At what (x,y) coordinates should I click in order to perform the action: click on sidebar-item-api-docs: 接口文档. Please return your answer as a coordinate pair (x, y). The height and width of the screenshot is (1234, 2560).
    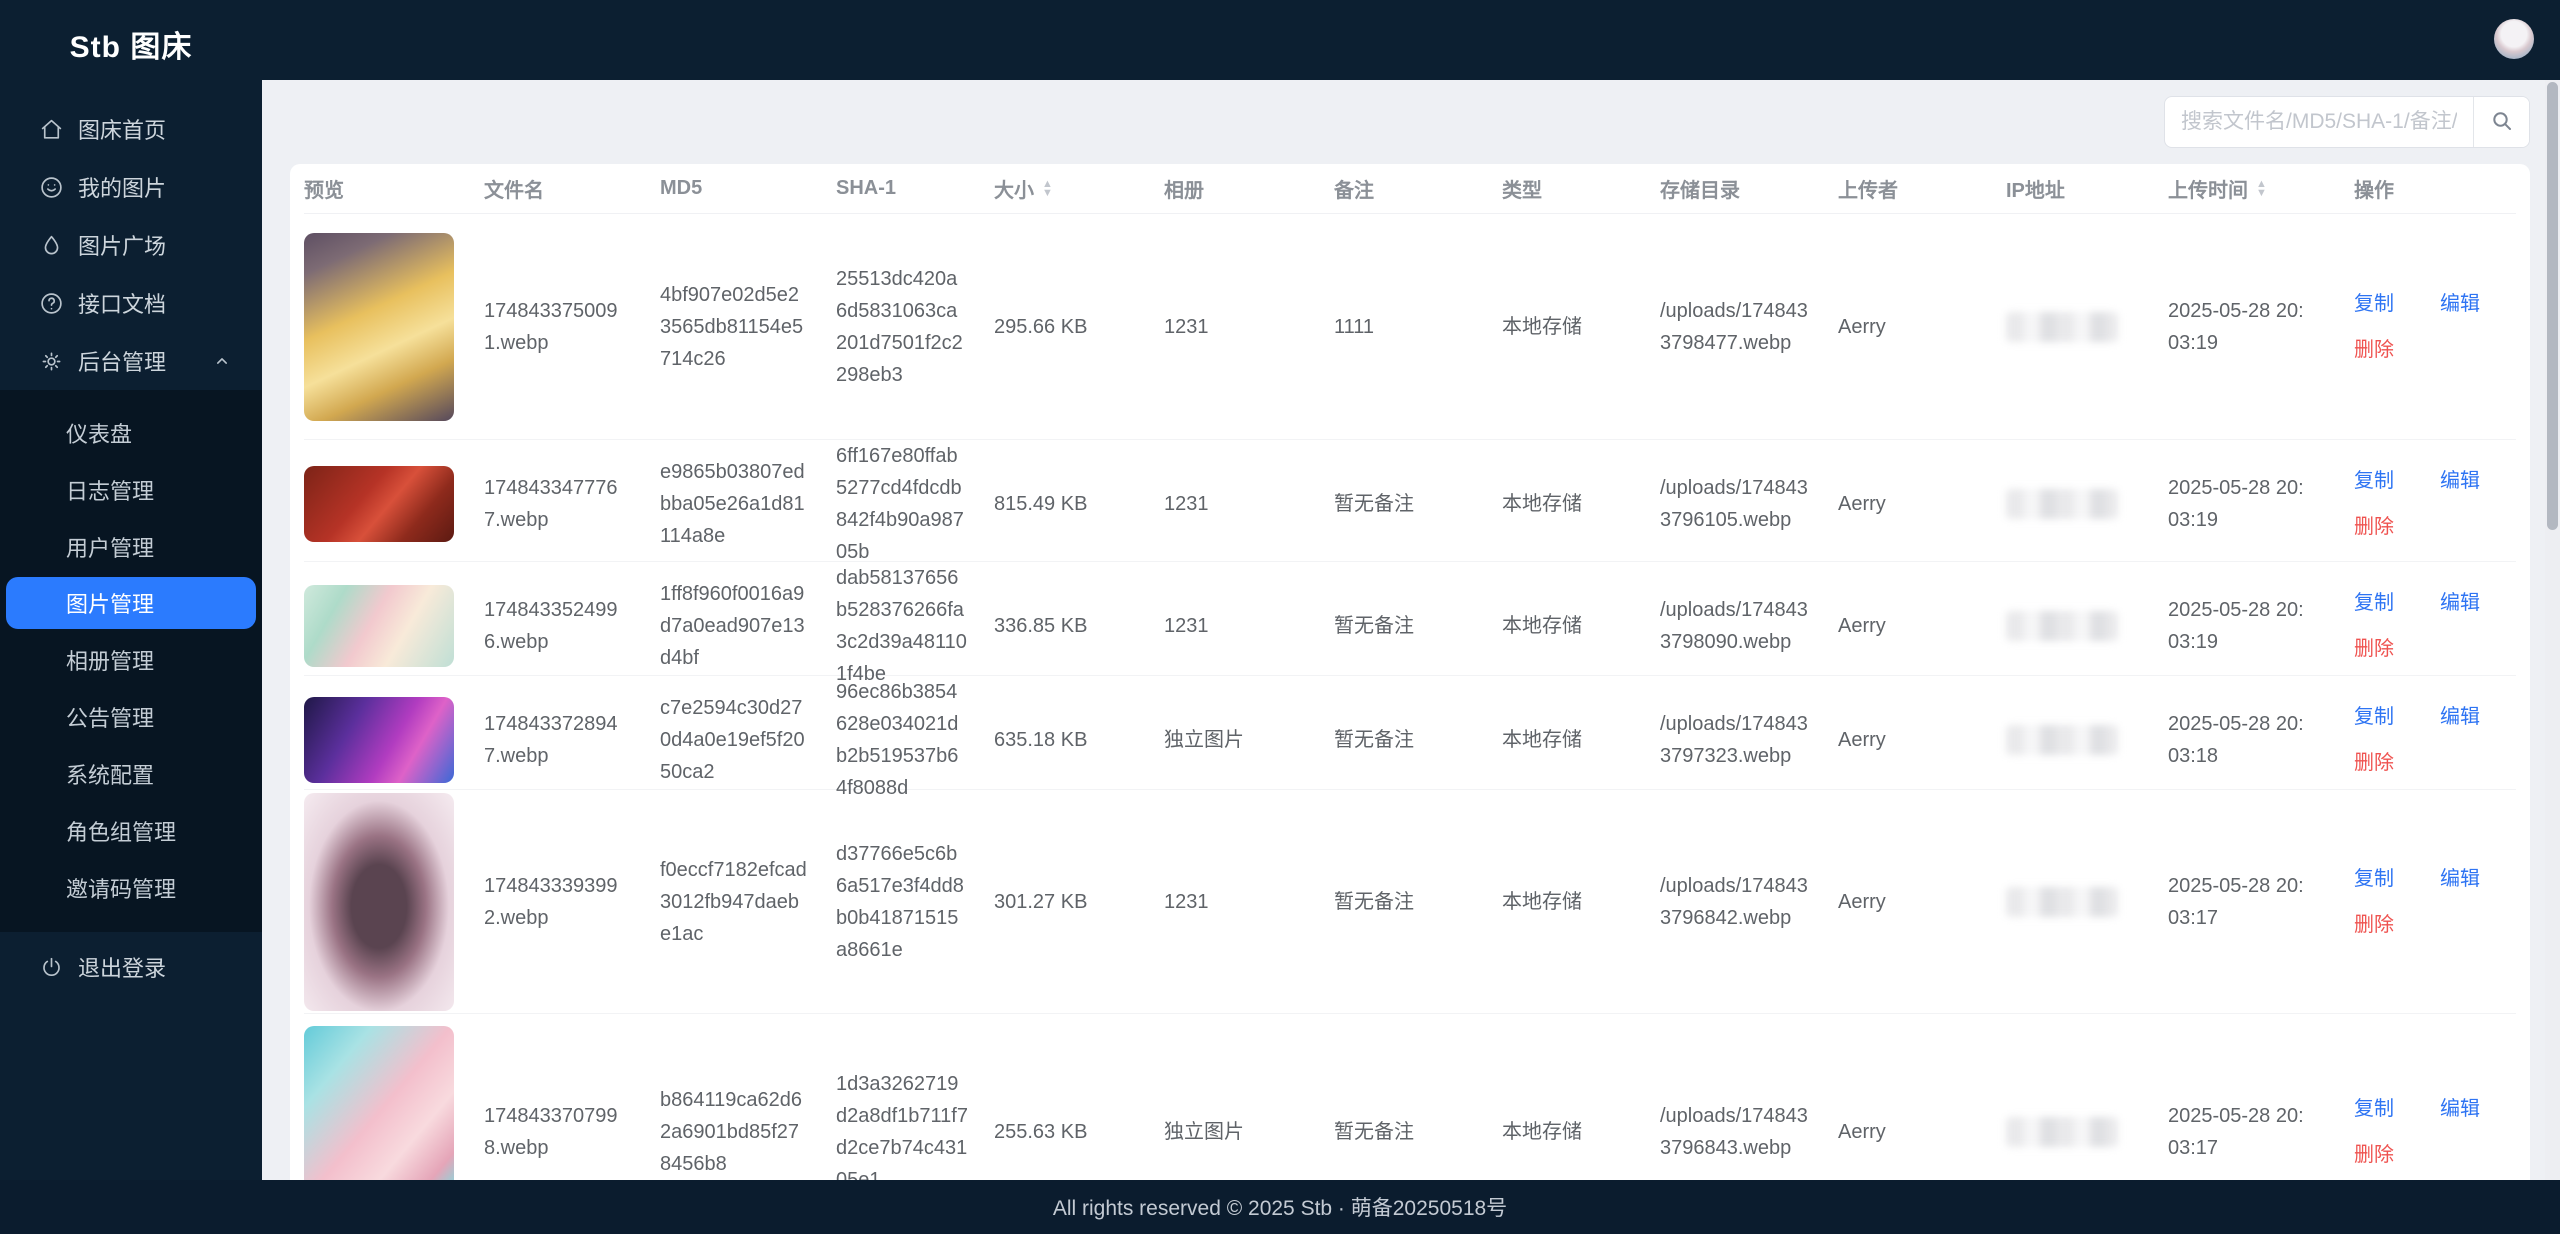
    Looking at the image, I should click on (131, 303).